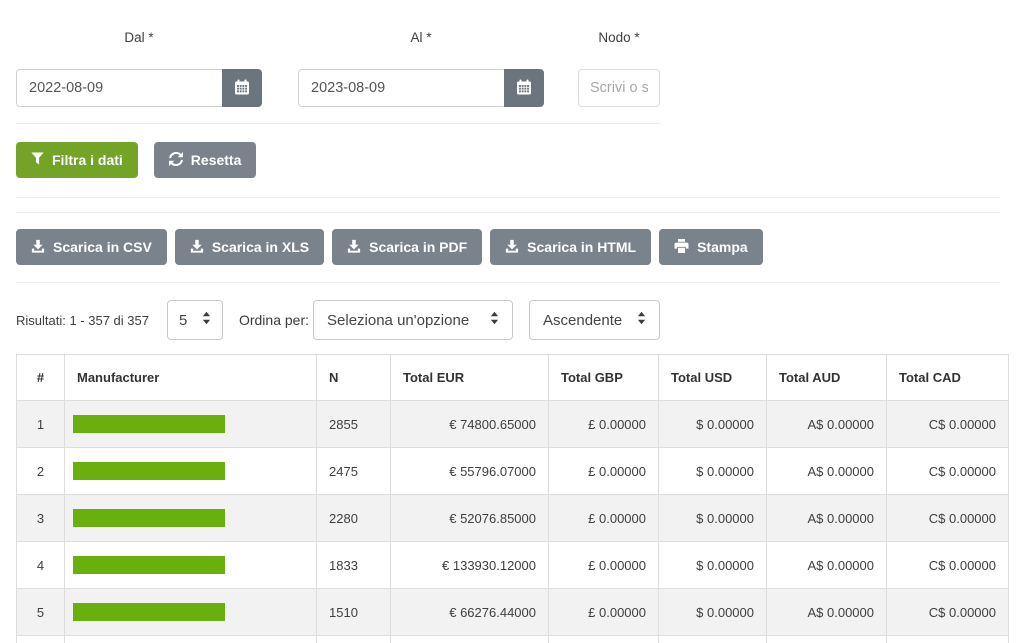 This screenshot has width=1016, height=643. What do you see at coordinates (216, 160) in the screenshot?
I see `reset-button-label: Resetta` at bounding box center [216, 160].